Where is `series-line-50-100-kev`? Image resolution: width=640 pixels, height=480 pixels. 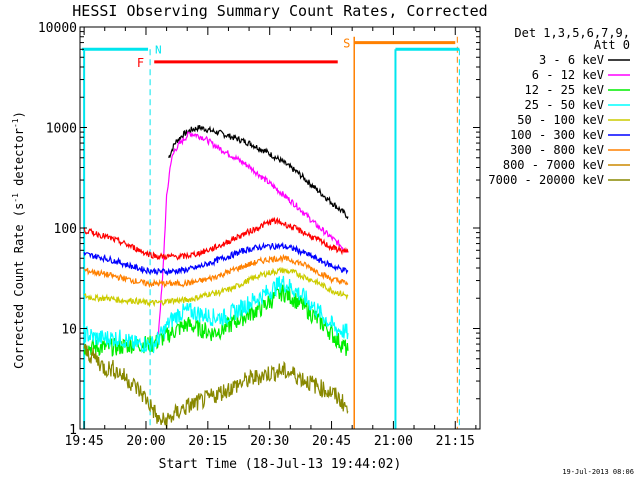
series-line-50-100-kev is located at coordinates (216, 287).